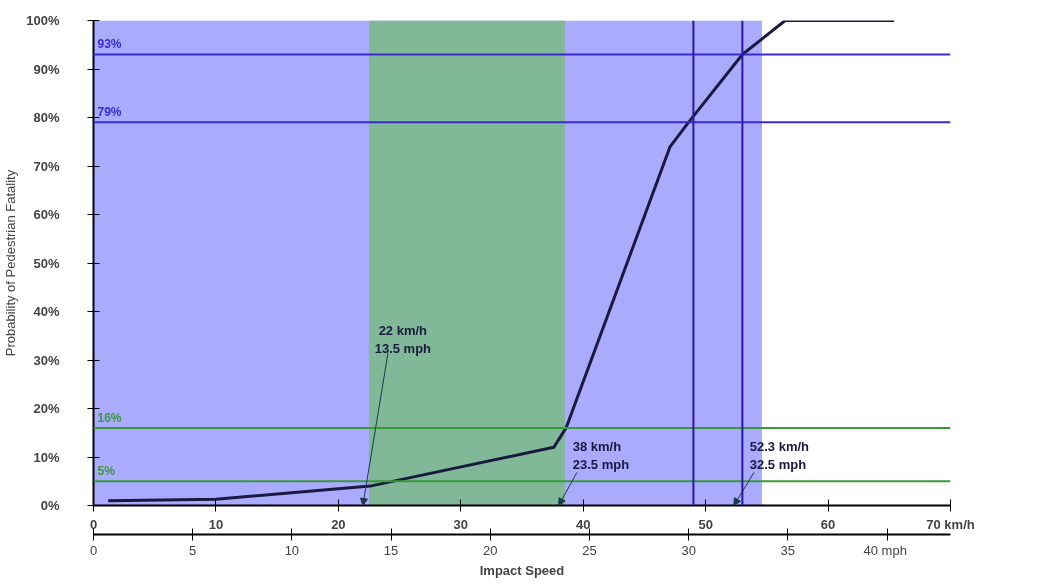 The width and height of the screenshot is (1037, 584). Describe the element at coordinates (46, 117) in the screenshot. I see `y-tick-label: 80%` at that location.